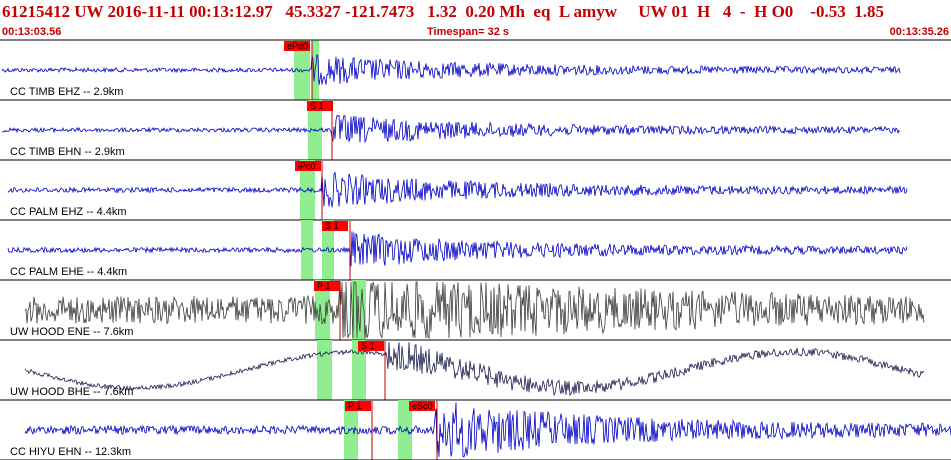 The image size is (951, 460). Describe the element at coordinates (468, 32) in the screenshot. I see `timespan-label: Timespan= 32 s` at that location.